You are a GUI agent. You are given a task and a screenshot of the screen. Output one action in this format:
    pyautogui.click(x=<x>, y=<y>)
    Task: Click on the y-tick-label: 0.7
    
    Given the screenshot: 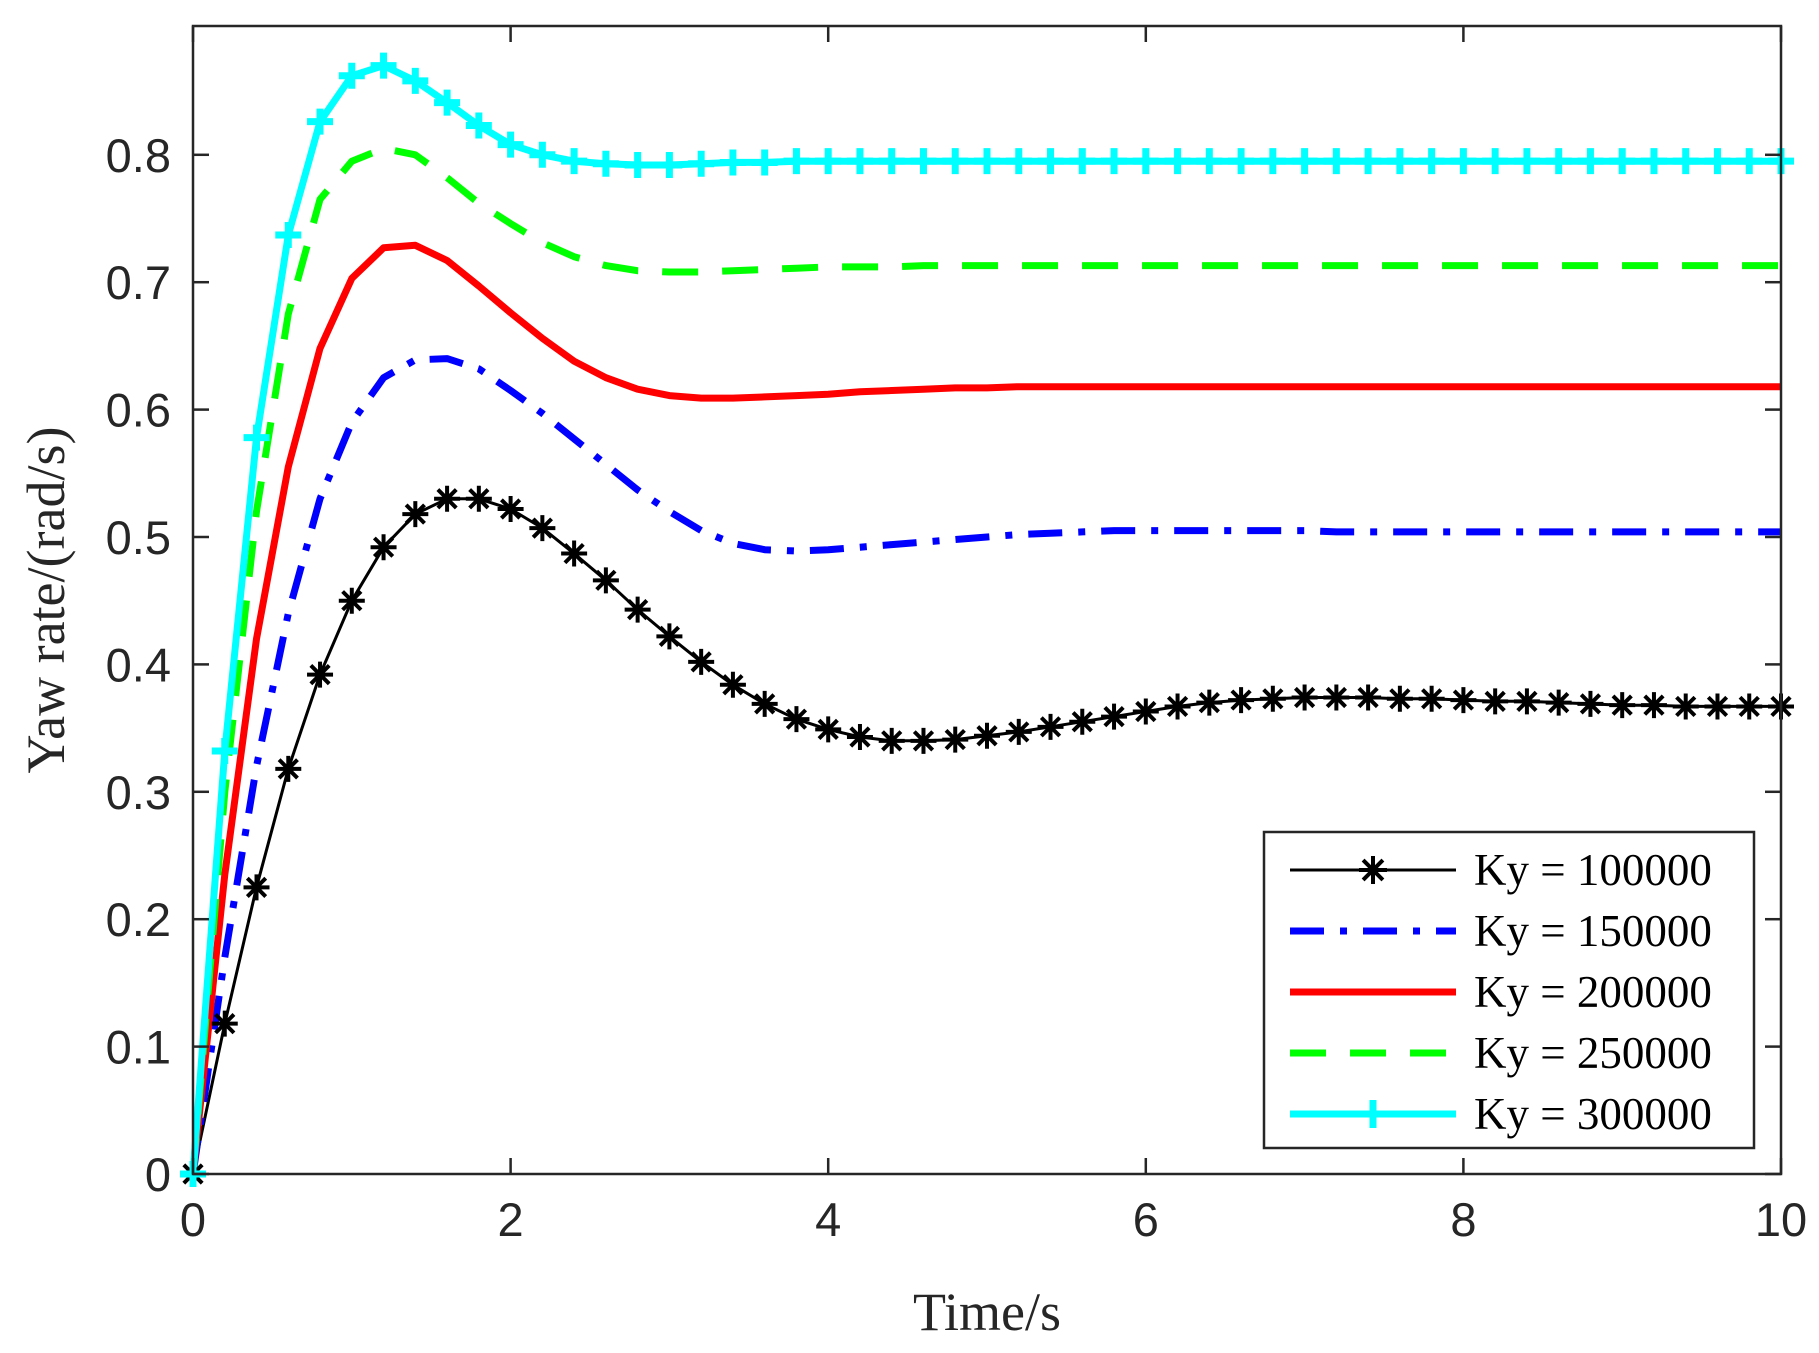 What is the action you would take?
    pyautogui.click(x=138, y=282)
    